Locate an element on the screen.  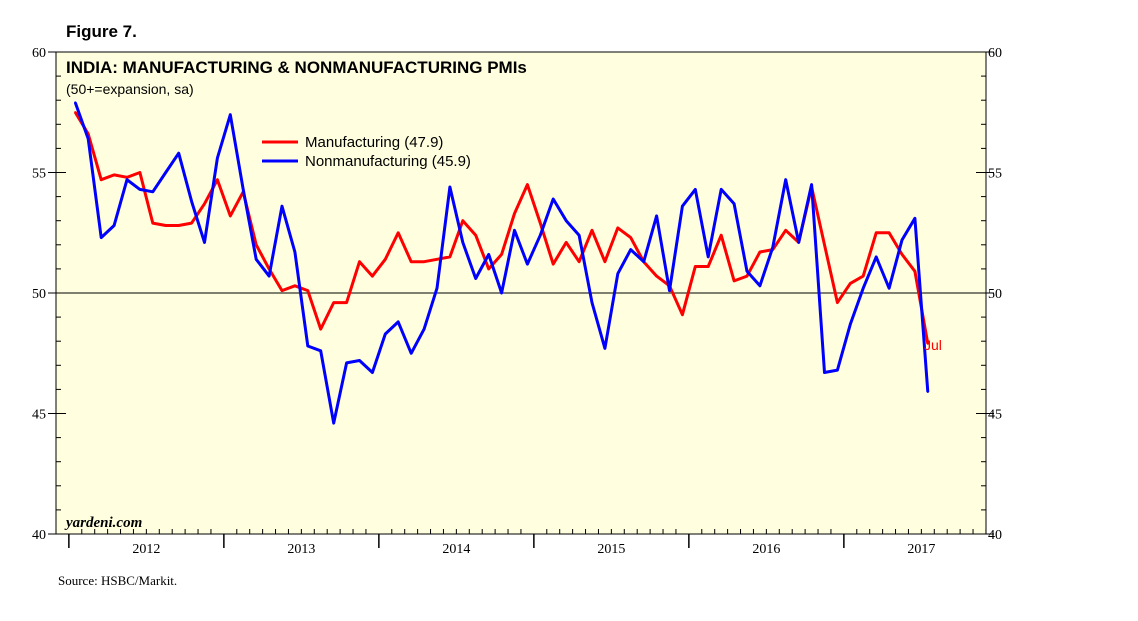
y-tick-label-left: 40 is located at coordinates (39, 535).